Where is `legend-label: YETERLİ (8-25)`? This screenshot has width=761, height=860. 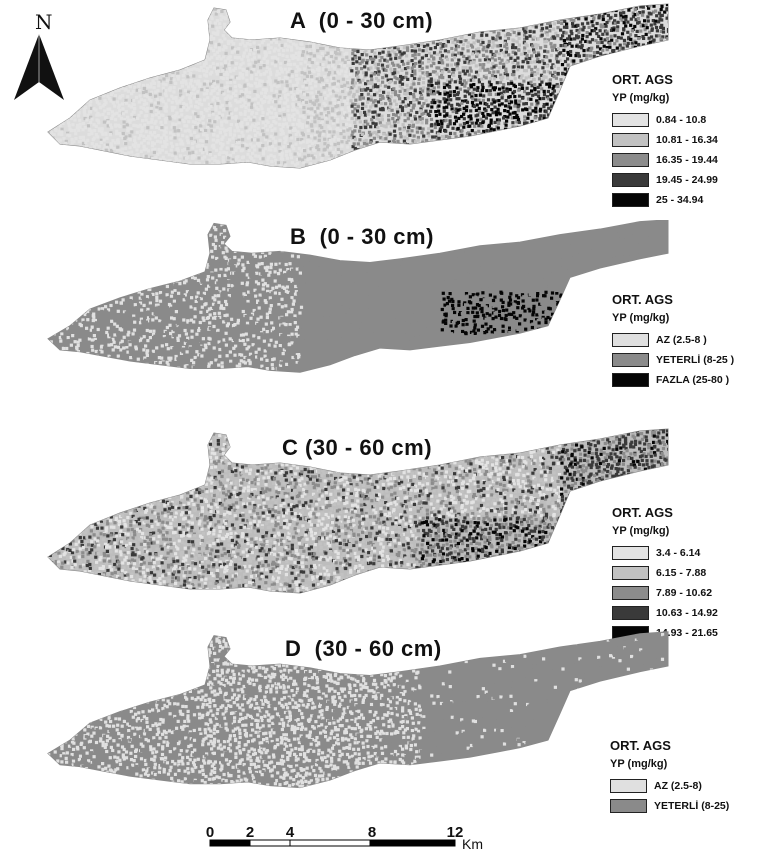
legend-label: YETERLİ (8-25) is located at coordinates (691, 806).